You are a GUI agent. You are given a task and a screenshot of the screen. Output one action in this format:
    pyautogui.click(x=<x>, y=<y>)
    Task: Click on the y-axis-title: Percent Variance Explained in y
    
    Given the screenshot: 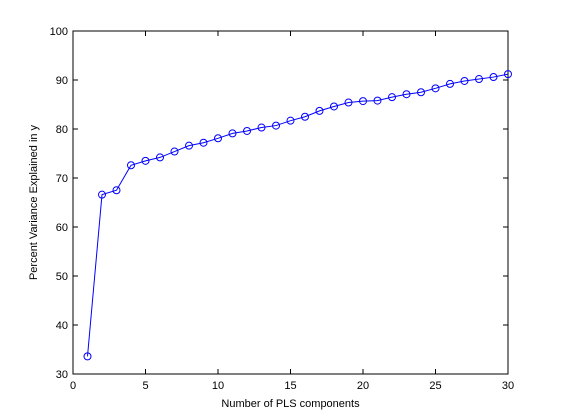 What is the action you would take?
    pyautogui.click(x=34, y=202)
    